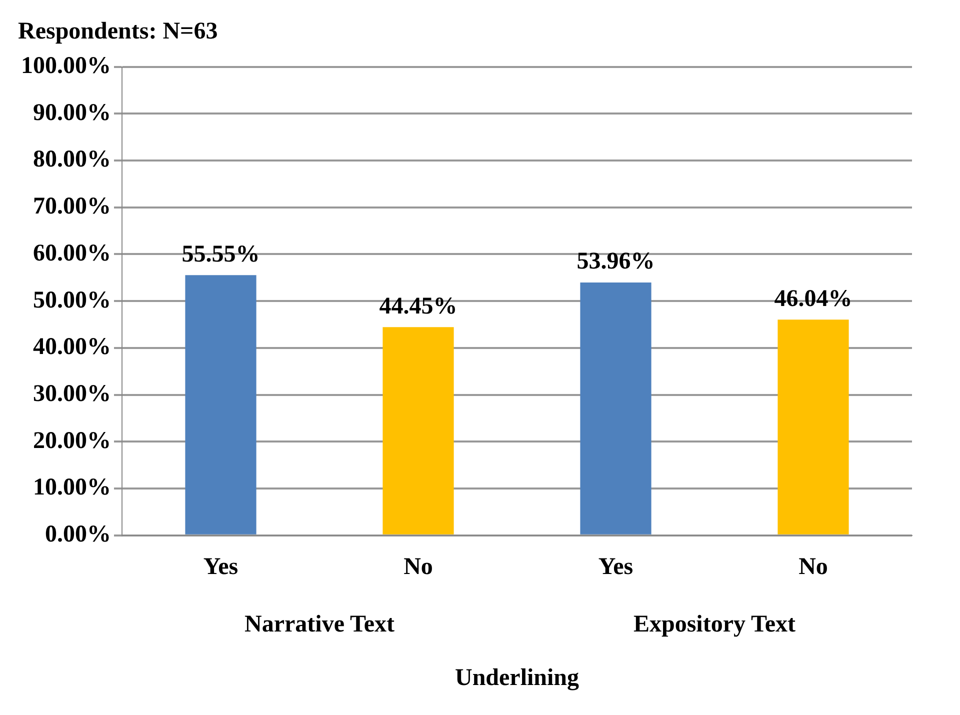  I want to click on y-tick-label: 50.00%, so click(72, 300).